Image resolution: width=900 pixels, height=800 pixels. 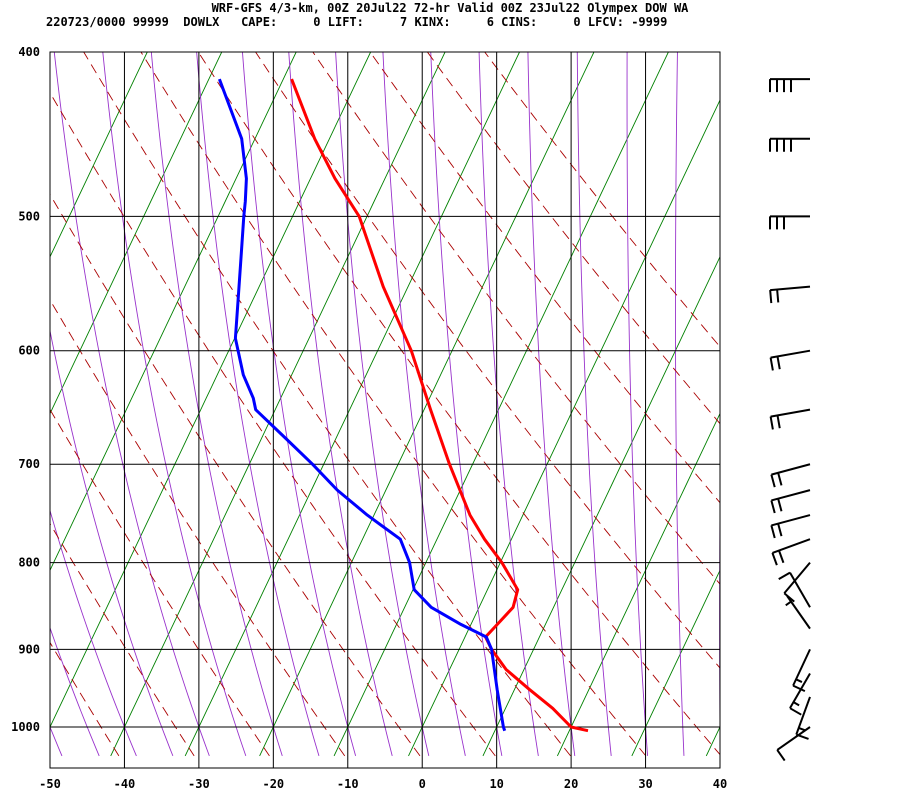 I want to click on temperature-tick-label: -30, so click(x=199, y=784).